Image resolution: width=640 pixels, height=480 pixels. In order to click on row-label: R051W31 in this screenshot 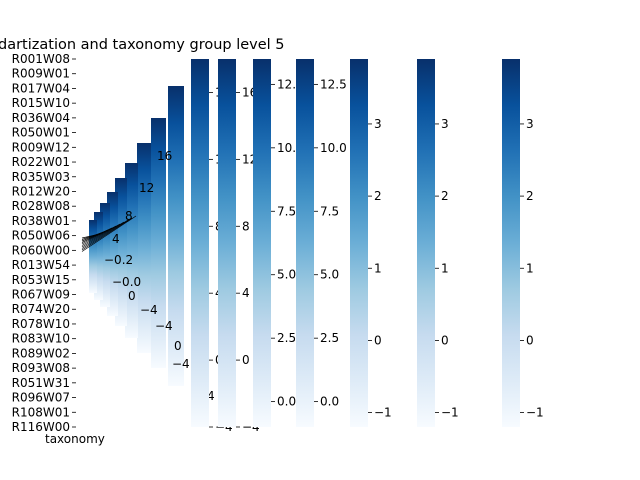, I will do `click(41, 383)`.